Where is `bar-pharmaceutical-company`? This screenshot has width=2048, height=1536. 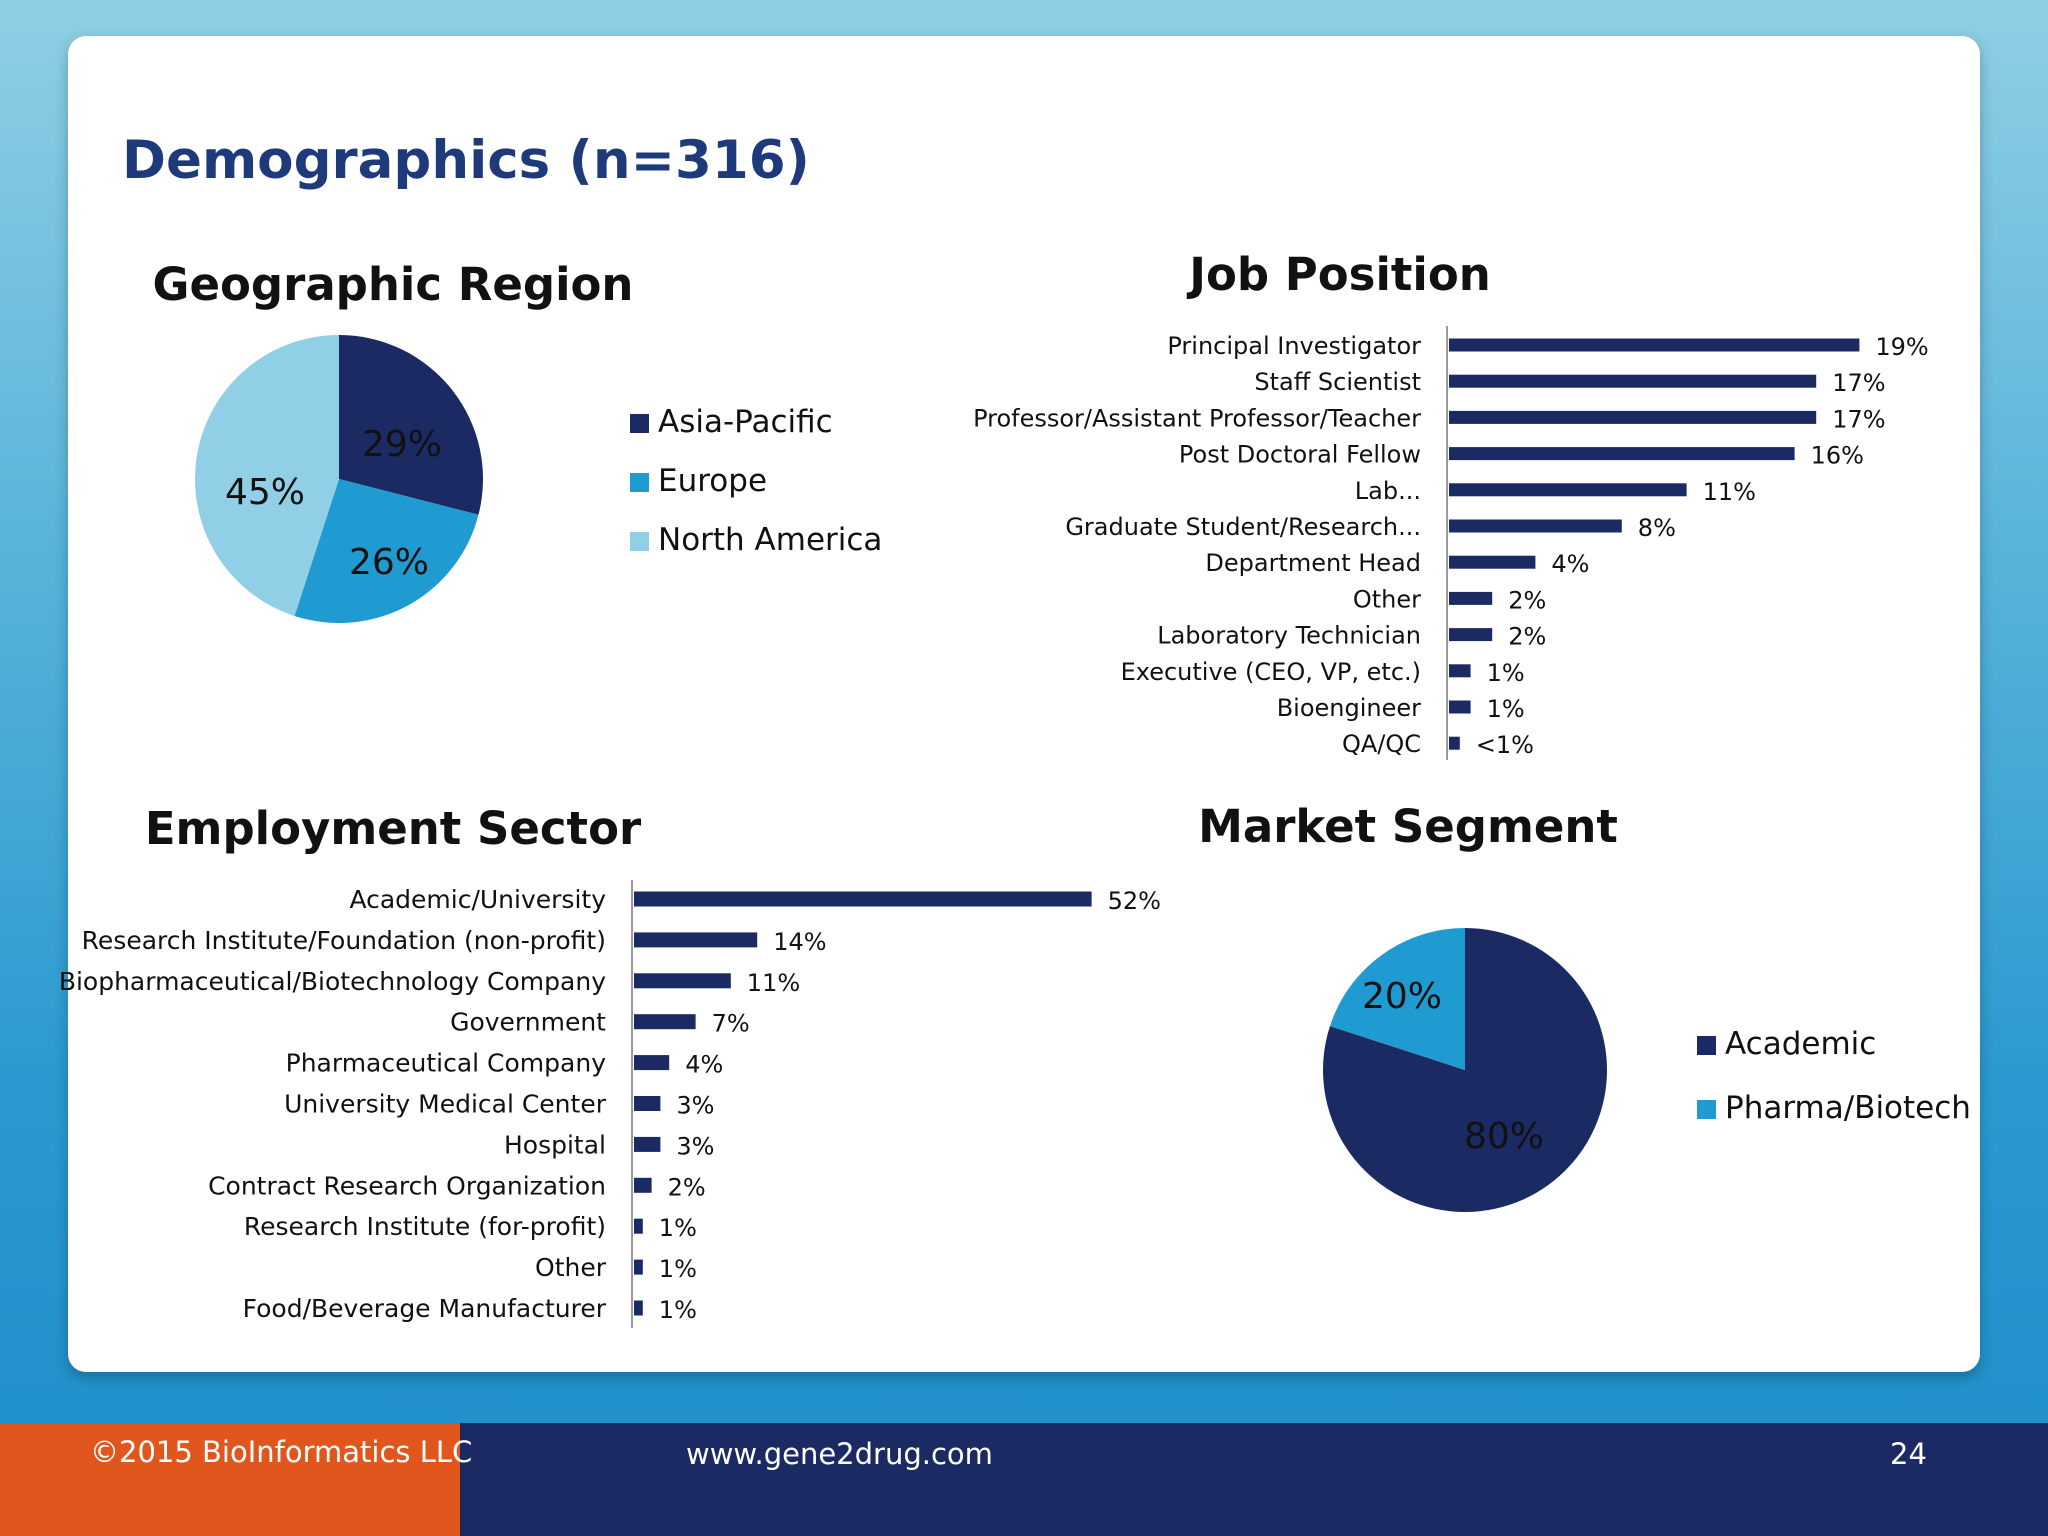
bar-pharmaceutical-company is located at coordinates (652, 1063).